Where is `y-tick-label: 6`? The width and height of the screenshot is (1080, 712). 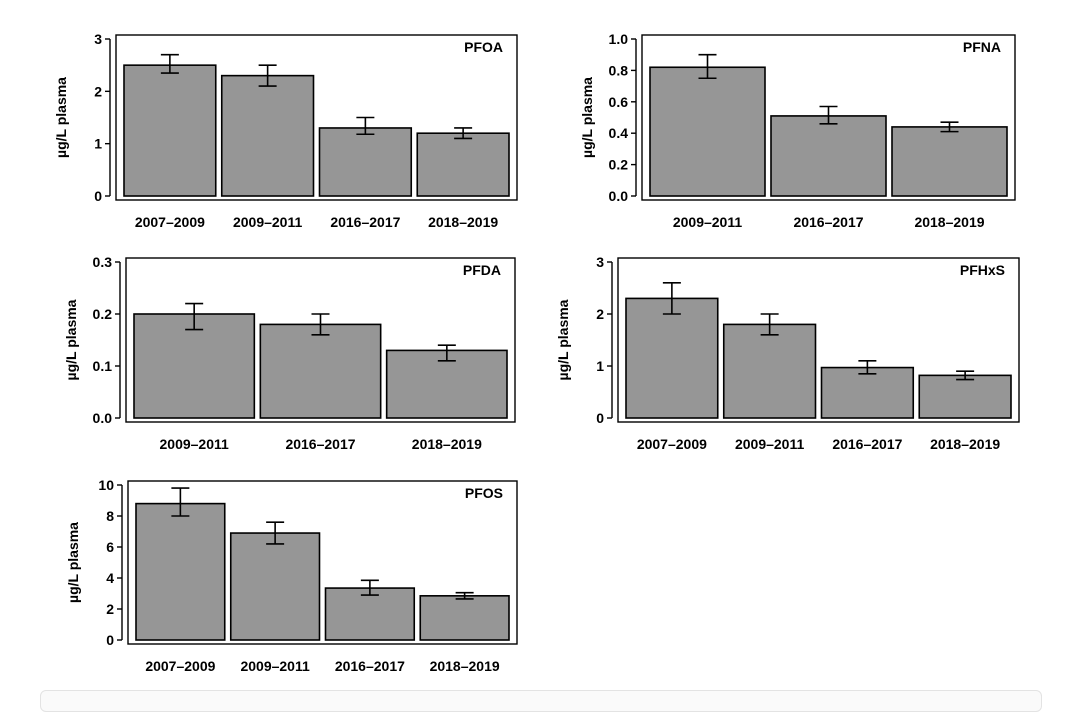 y-tick-label: 6 is located at coordinates (110, 547).